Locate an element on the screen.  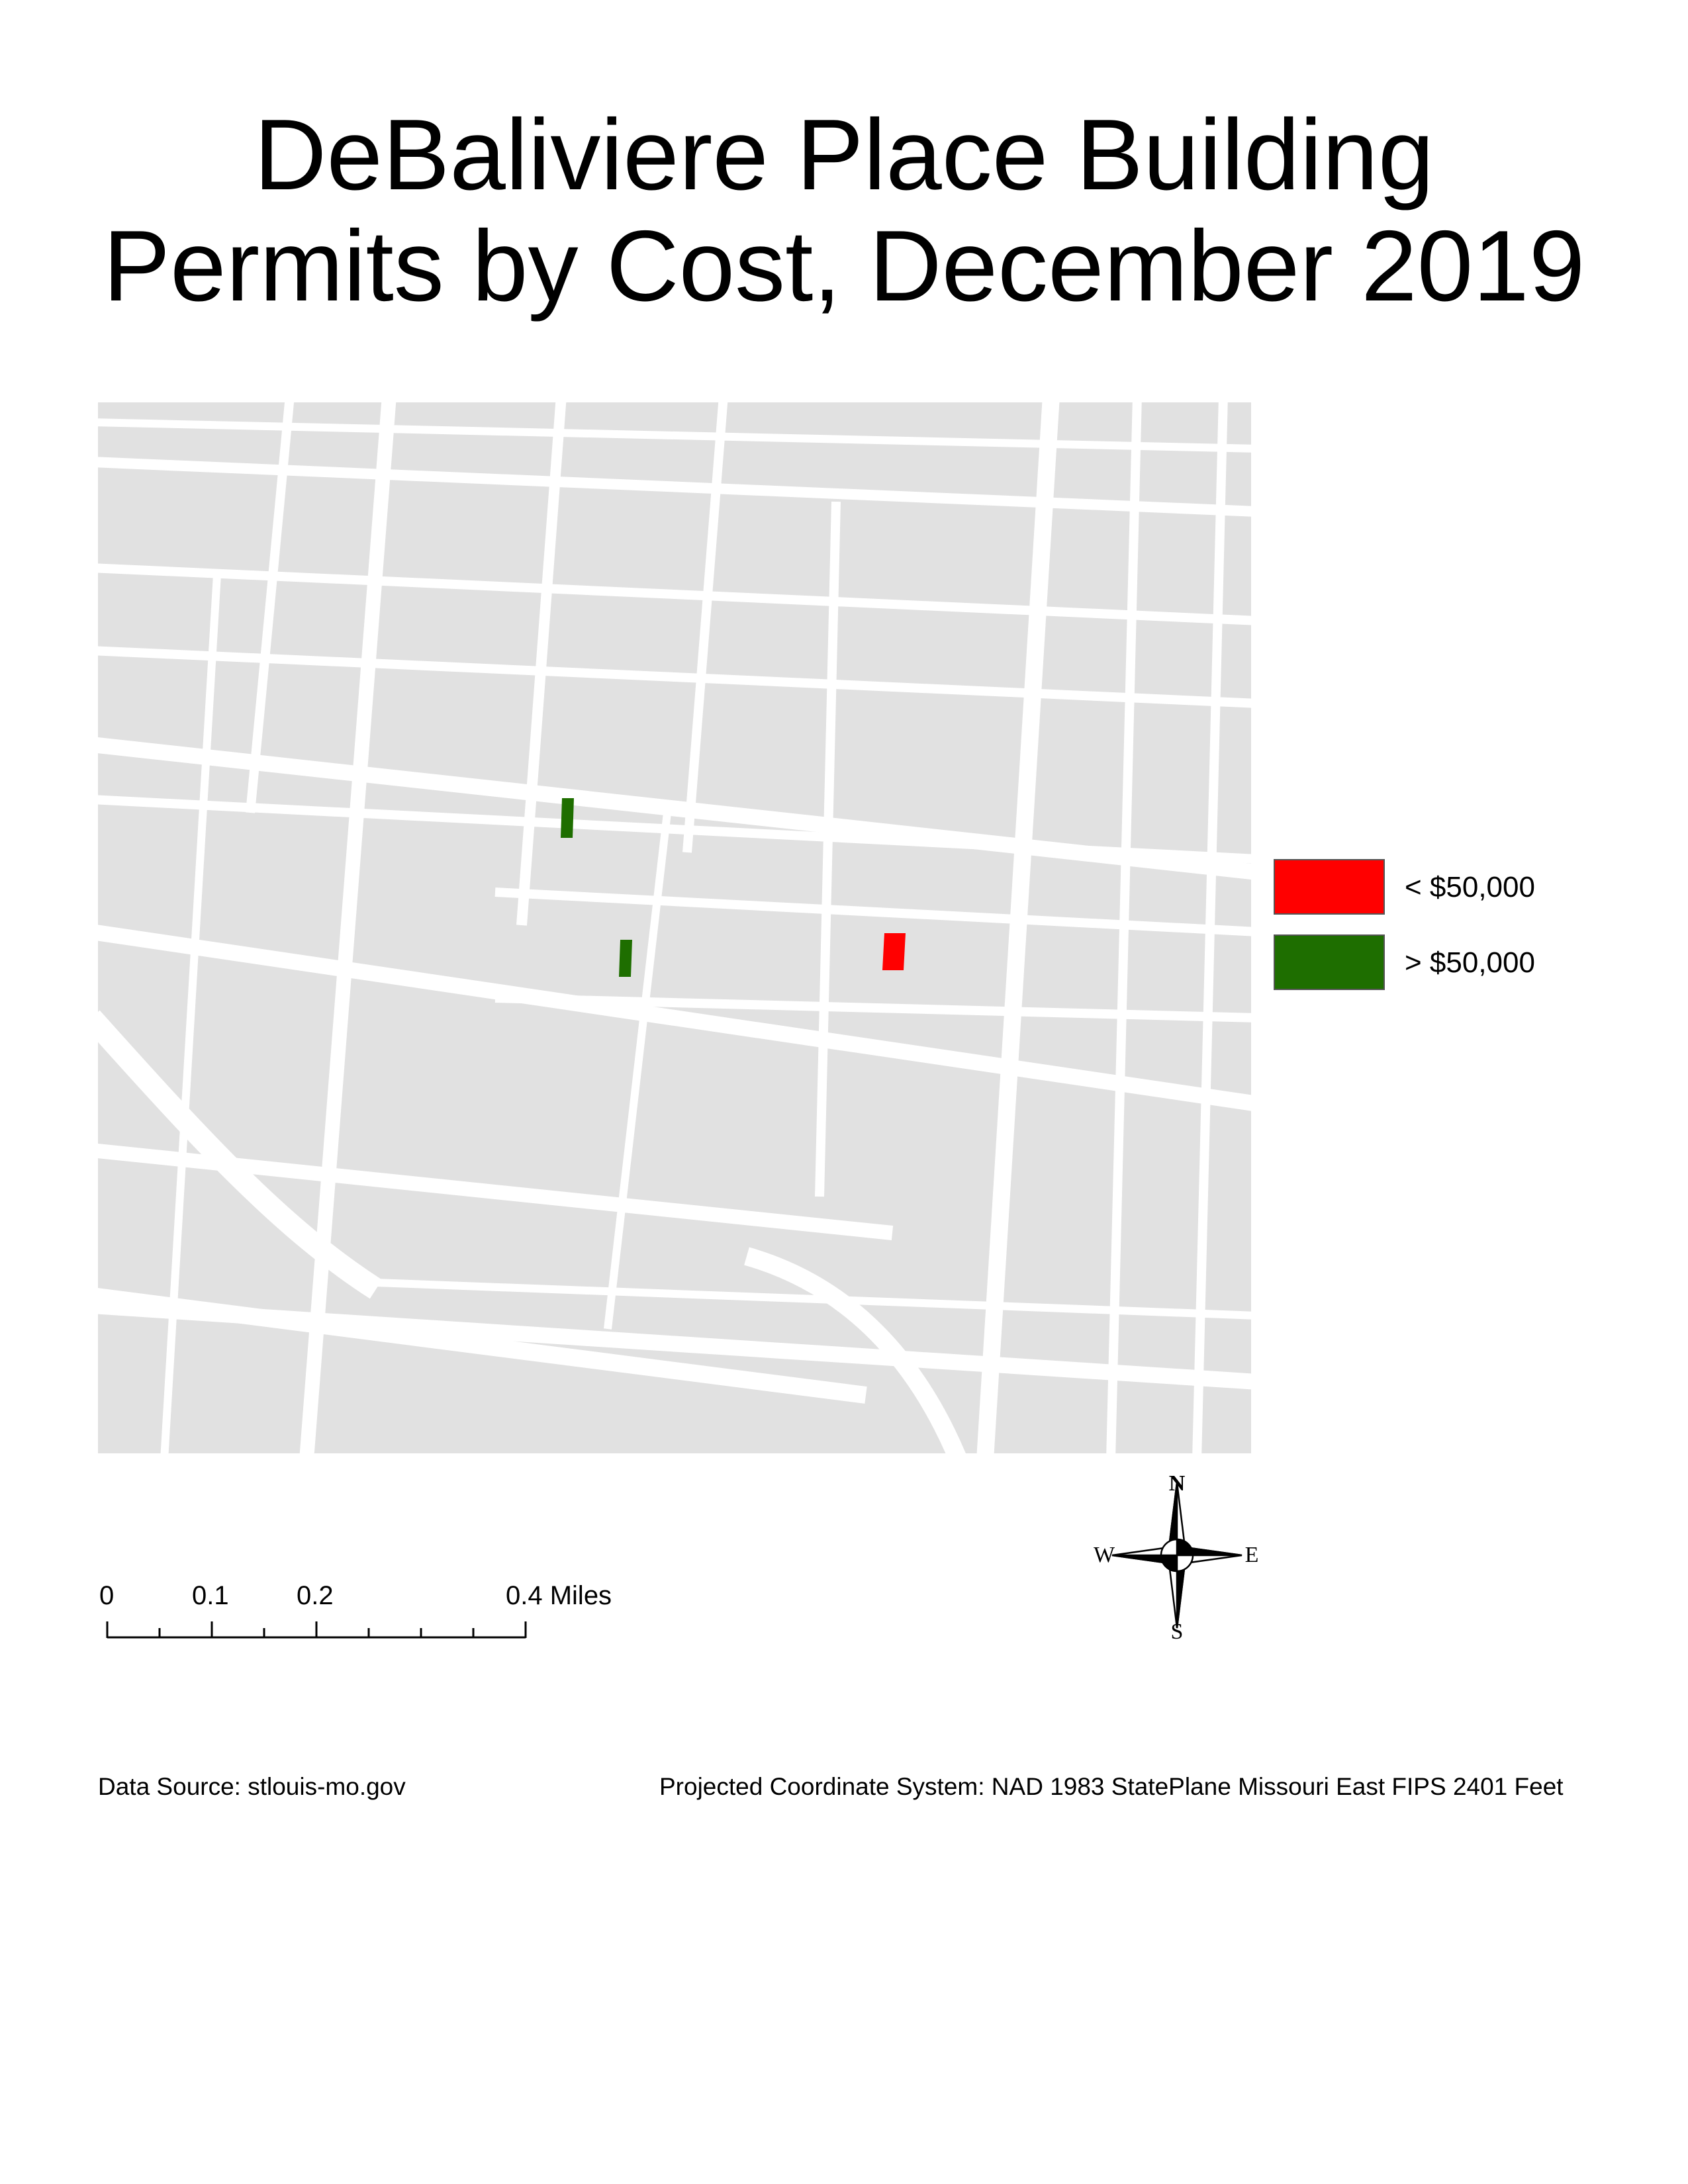
legend-label: < $50,000 is located at coordinates (1470, 887).